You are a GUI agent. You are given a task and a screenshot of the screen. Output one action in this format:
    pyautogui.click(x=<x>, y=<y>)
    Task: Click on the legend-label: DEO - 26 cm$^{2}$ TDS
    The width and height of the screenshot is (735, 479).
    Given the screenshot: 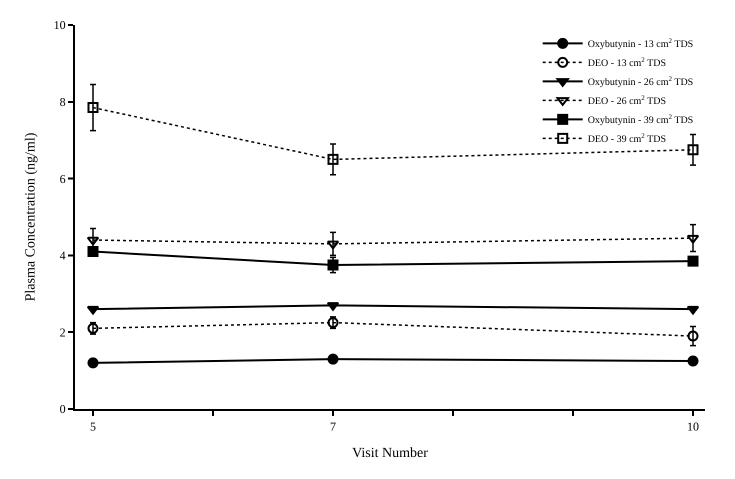 What is the action you would take?
    pyautogui.click(x=627, y=101)
    